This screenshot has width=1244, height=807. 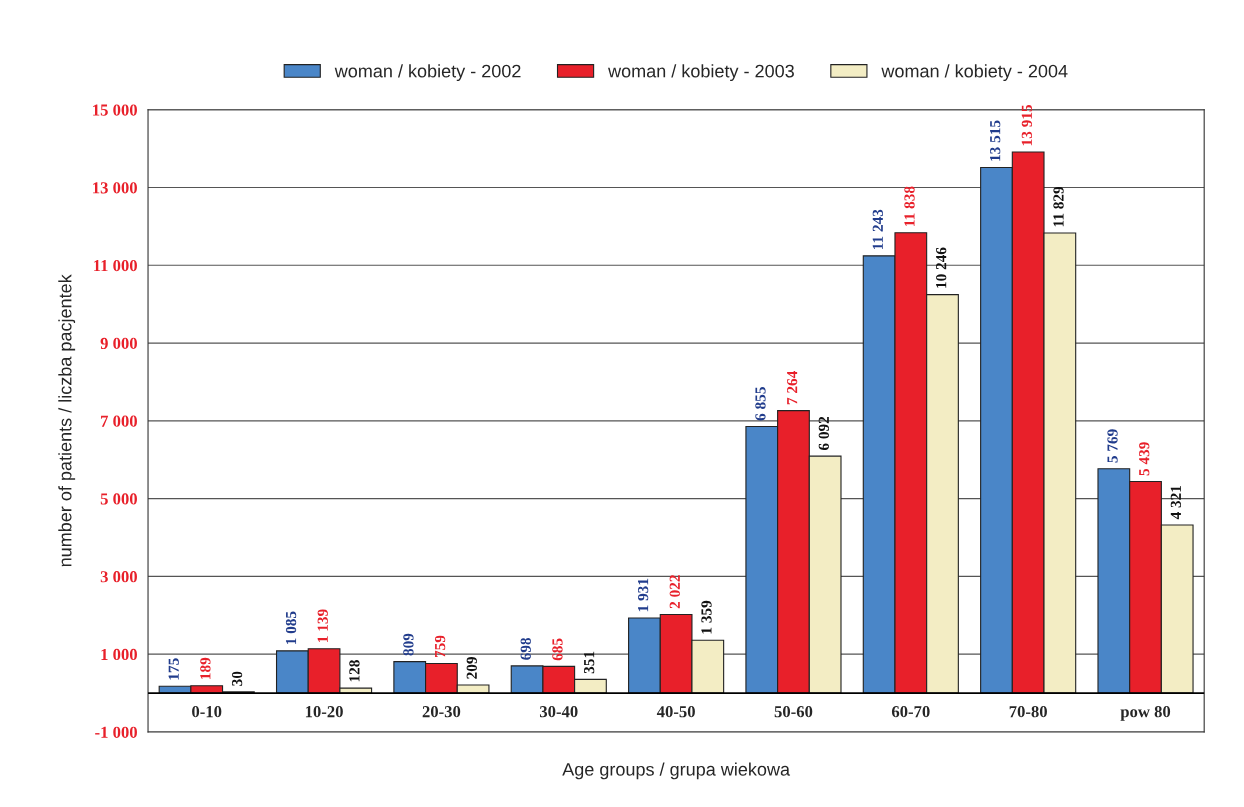 I want to click on y-tick-label: 3 000, so click(x=118, y=577).